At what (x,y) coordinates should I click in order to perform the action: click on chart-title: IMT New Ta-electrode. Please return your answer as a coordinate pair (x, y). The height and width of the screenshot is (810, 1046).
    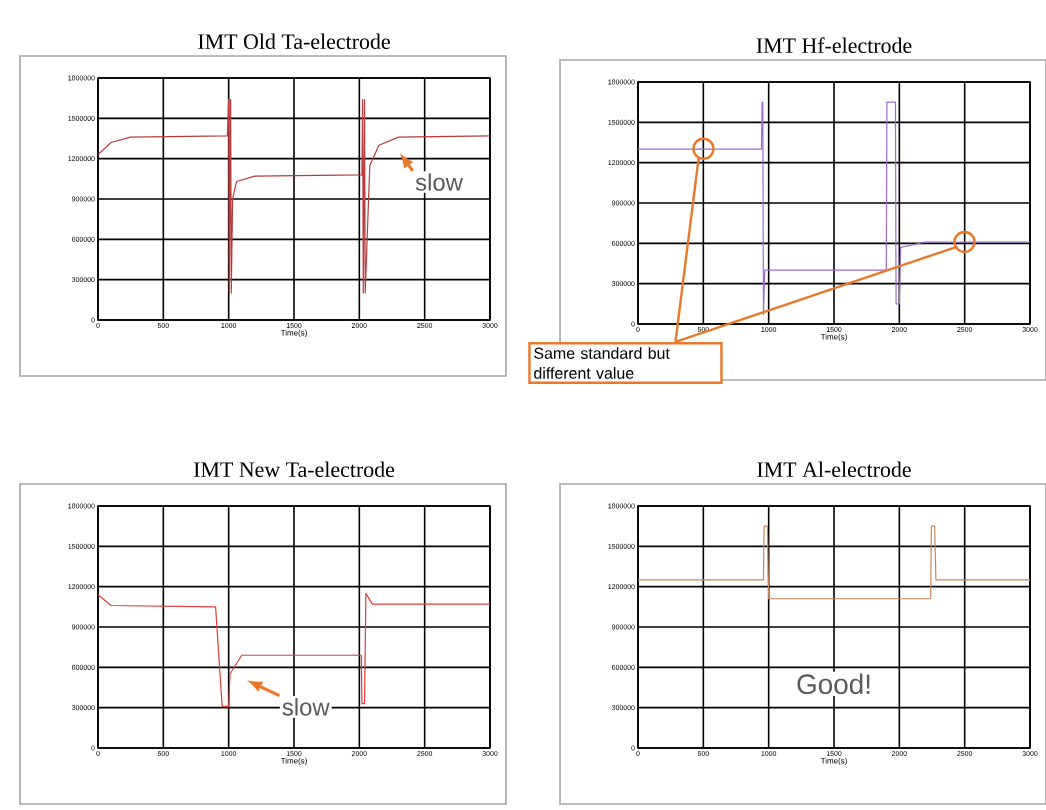
    Looking at the image, I should click on (294, 469).